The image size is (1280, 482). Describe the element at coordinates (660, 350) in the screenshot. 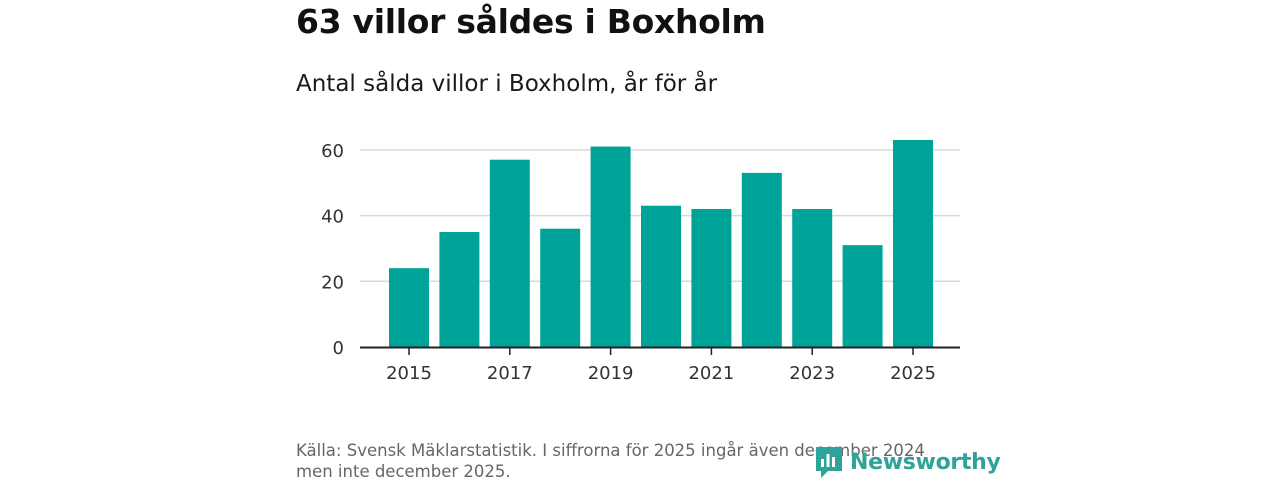

I see `axes` at that location.